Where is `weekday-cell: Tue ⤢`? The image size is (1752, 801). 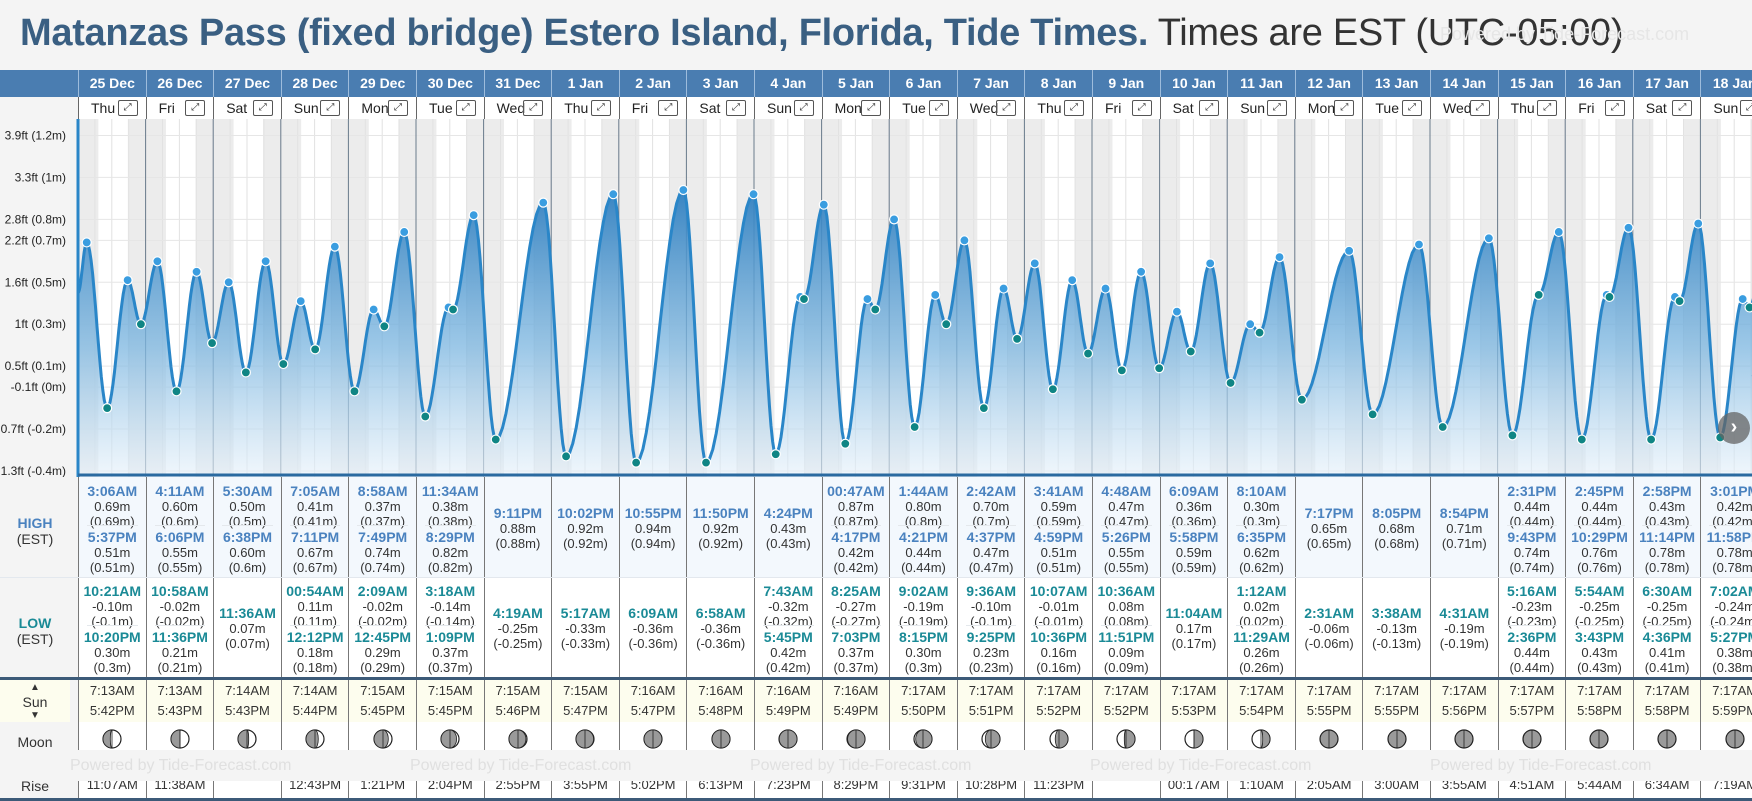
weekday-cell: Tue ⤢ is located at coordinates (1396, 108).